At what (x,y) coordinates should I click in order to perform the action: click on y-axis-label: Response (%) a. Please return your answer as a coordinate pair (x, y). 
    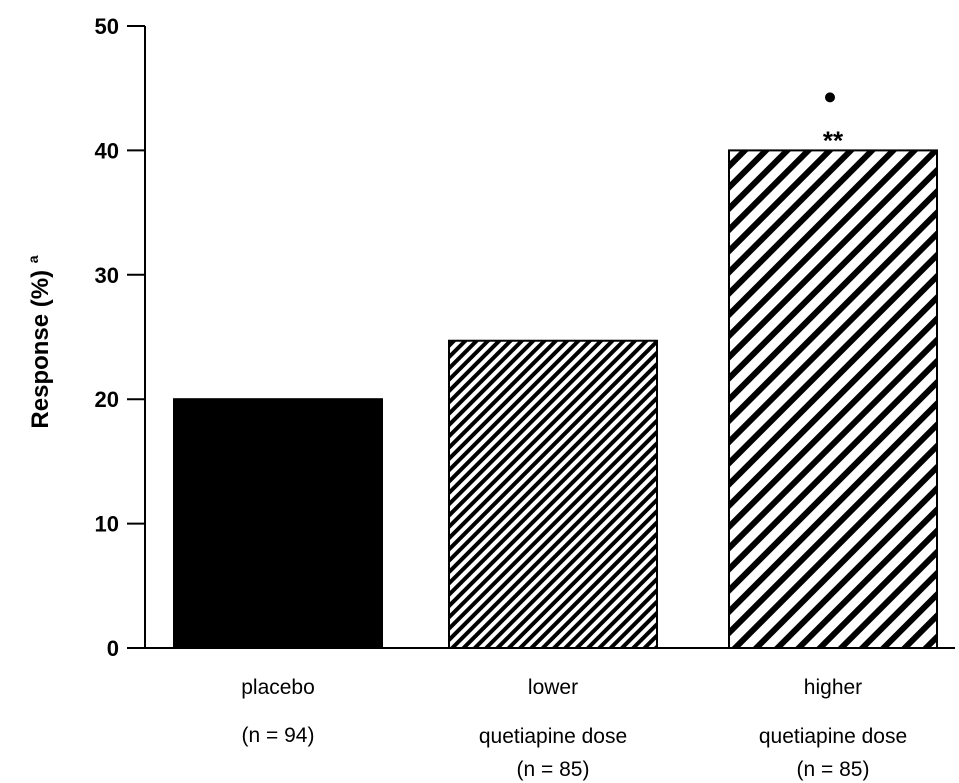
    Looking at the image, I should click on (39, 341).